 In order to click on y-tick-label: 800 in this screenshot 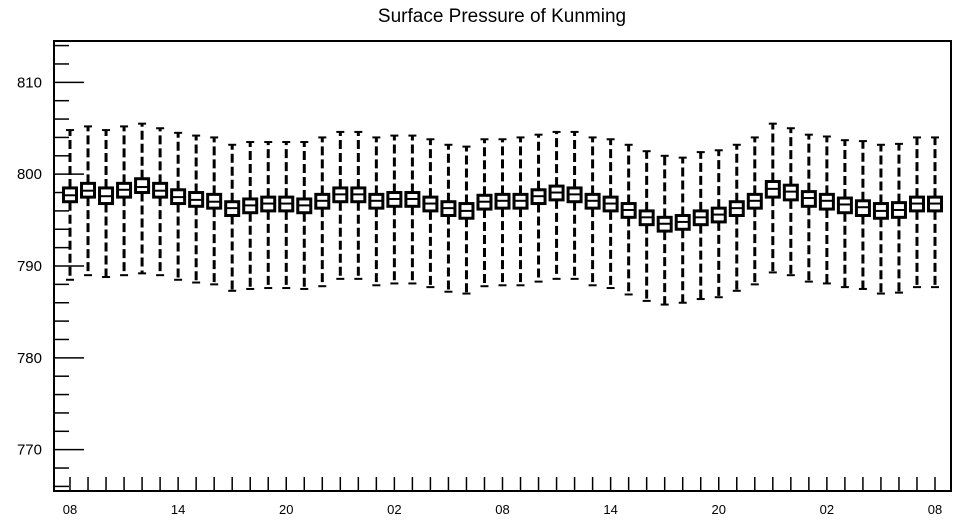, I will do `click(29, 174)`.